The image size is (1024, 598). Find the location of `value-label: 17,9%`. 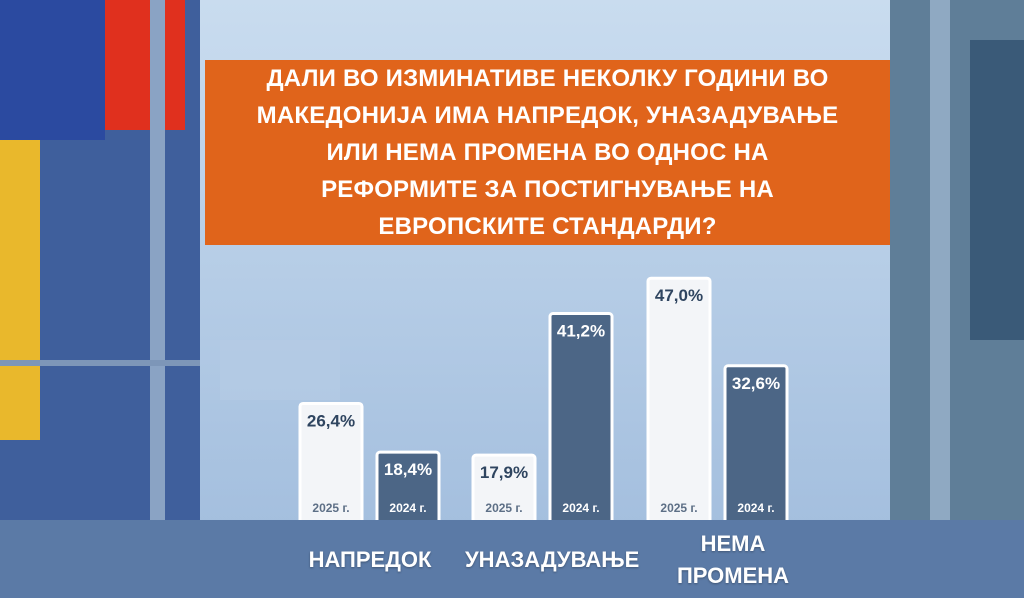

value-label: 17,9% is located at coordinates (504, 472).